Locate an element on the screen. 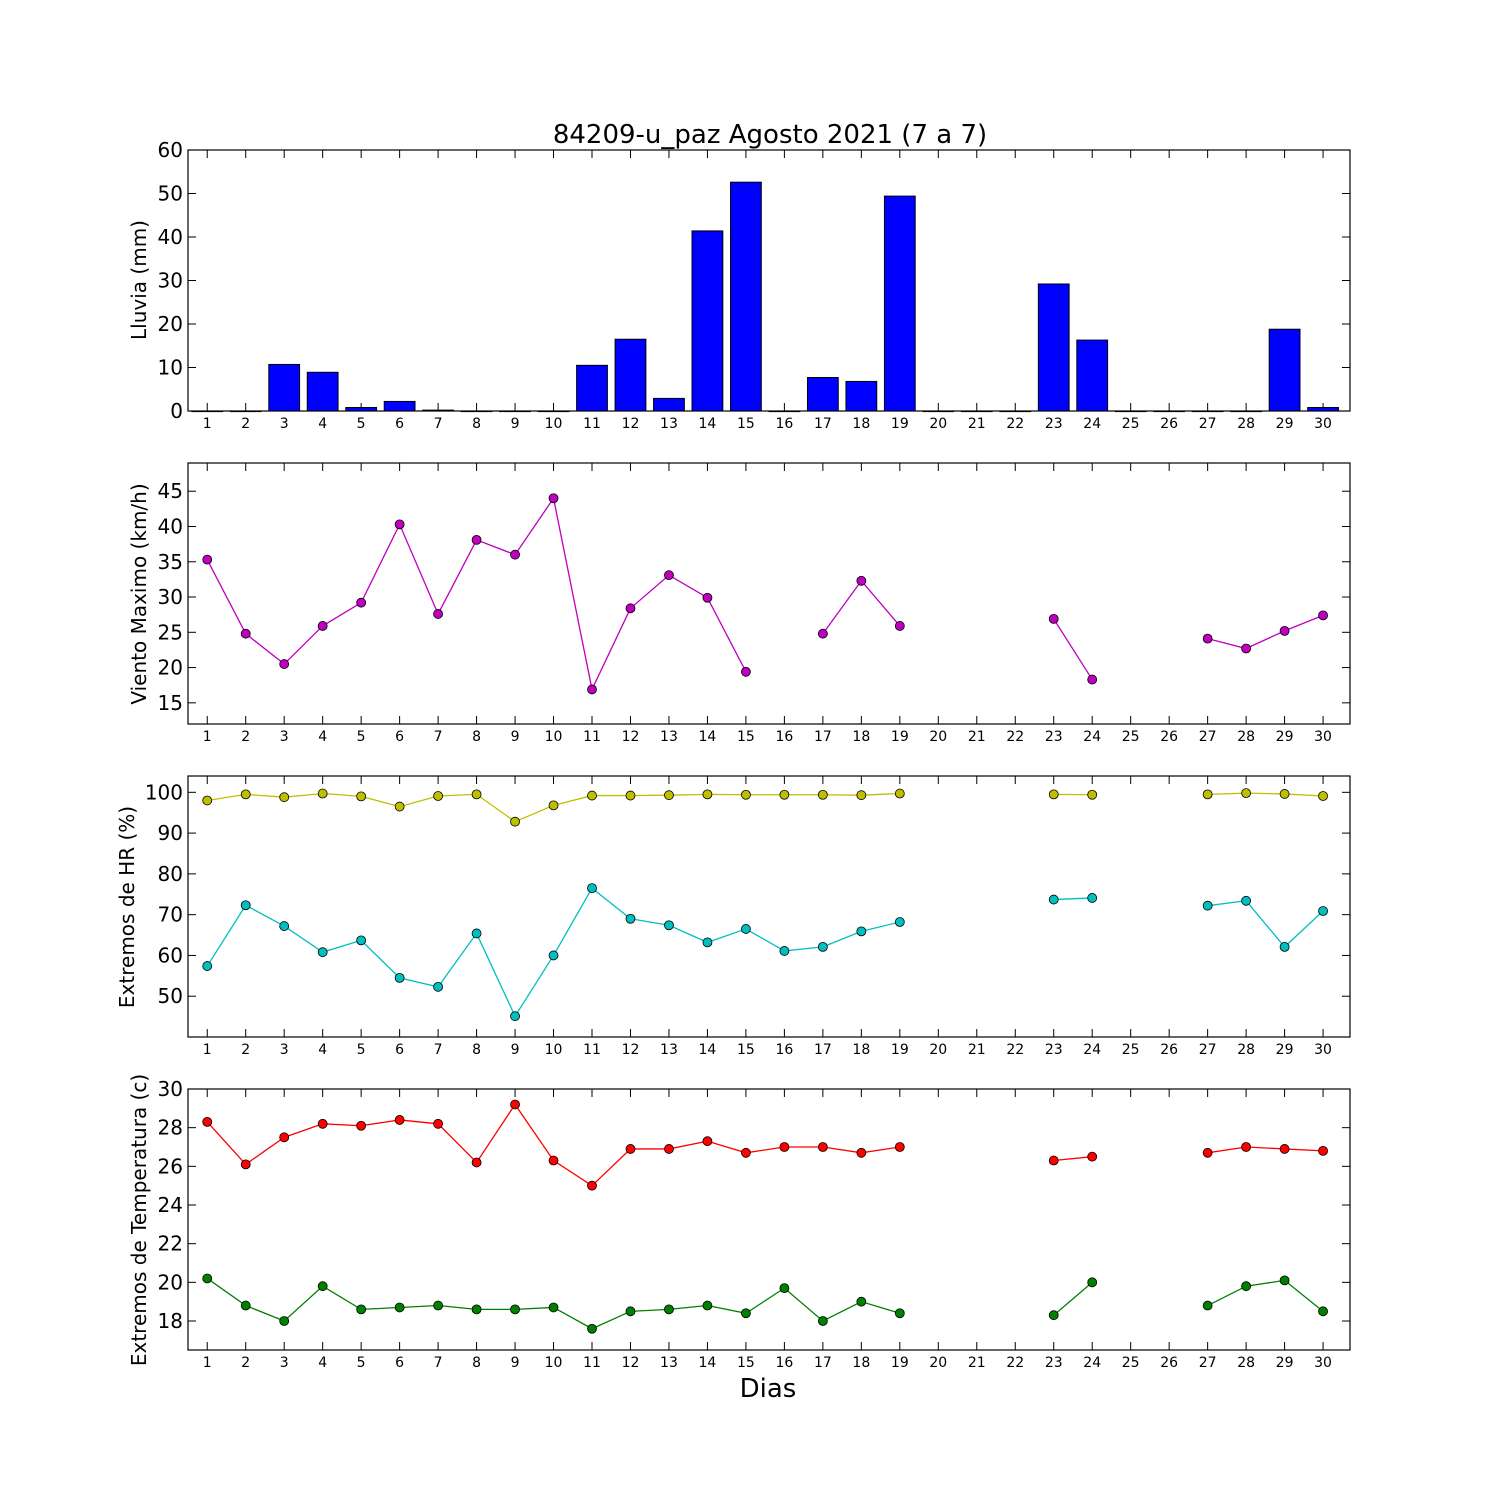  humidity-series-1-line is located at coordinates (1073, 899).